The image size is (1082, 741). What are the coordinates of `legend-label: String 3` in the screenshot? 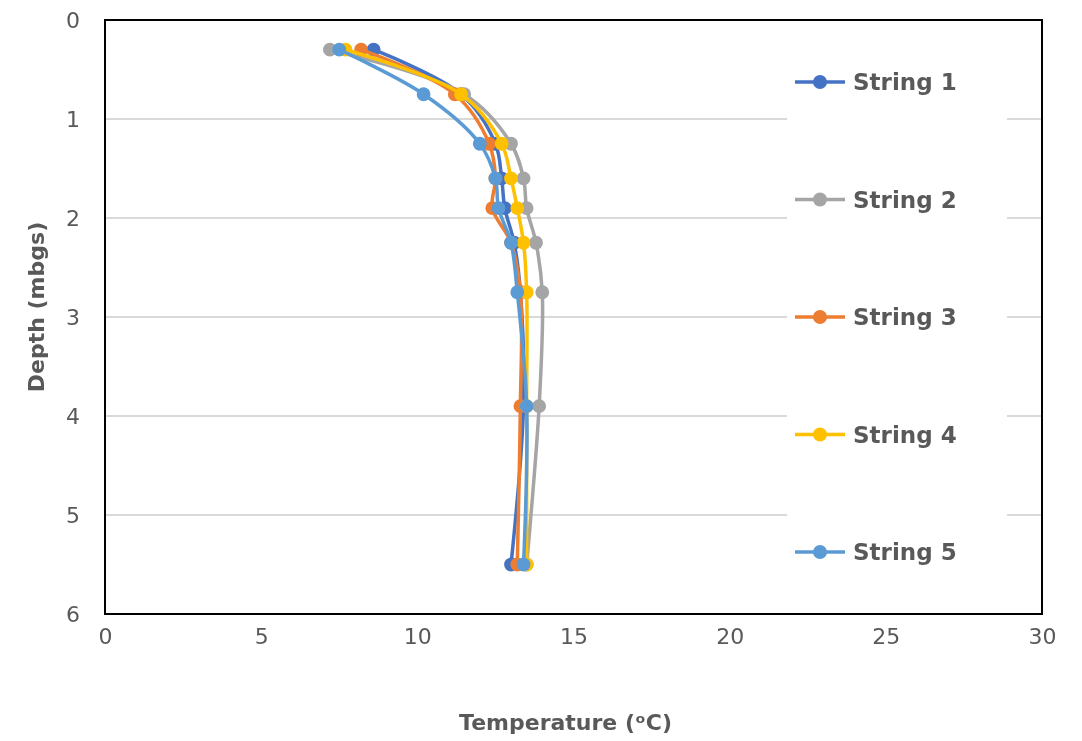 It's located at (905, 317).